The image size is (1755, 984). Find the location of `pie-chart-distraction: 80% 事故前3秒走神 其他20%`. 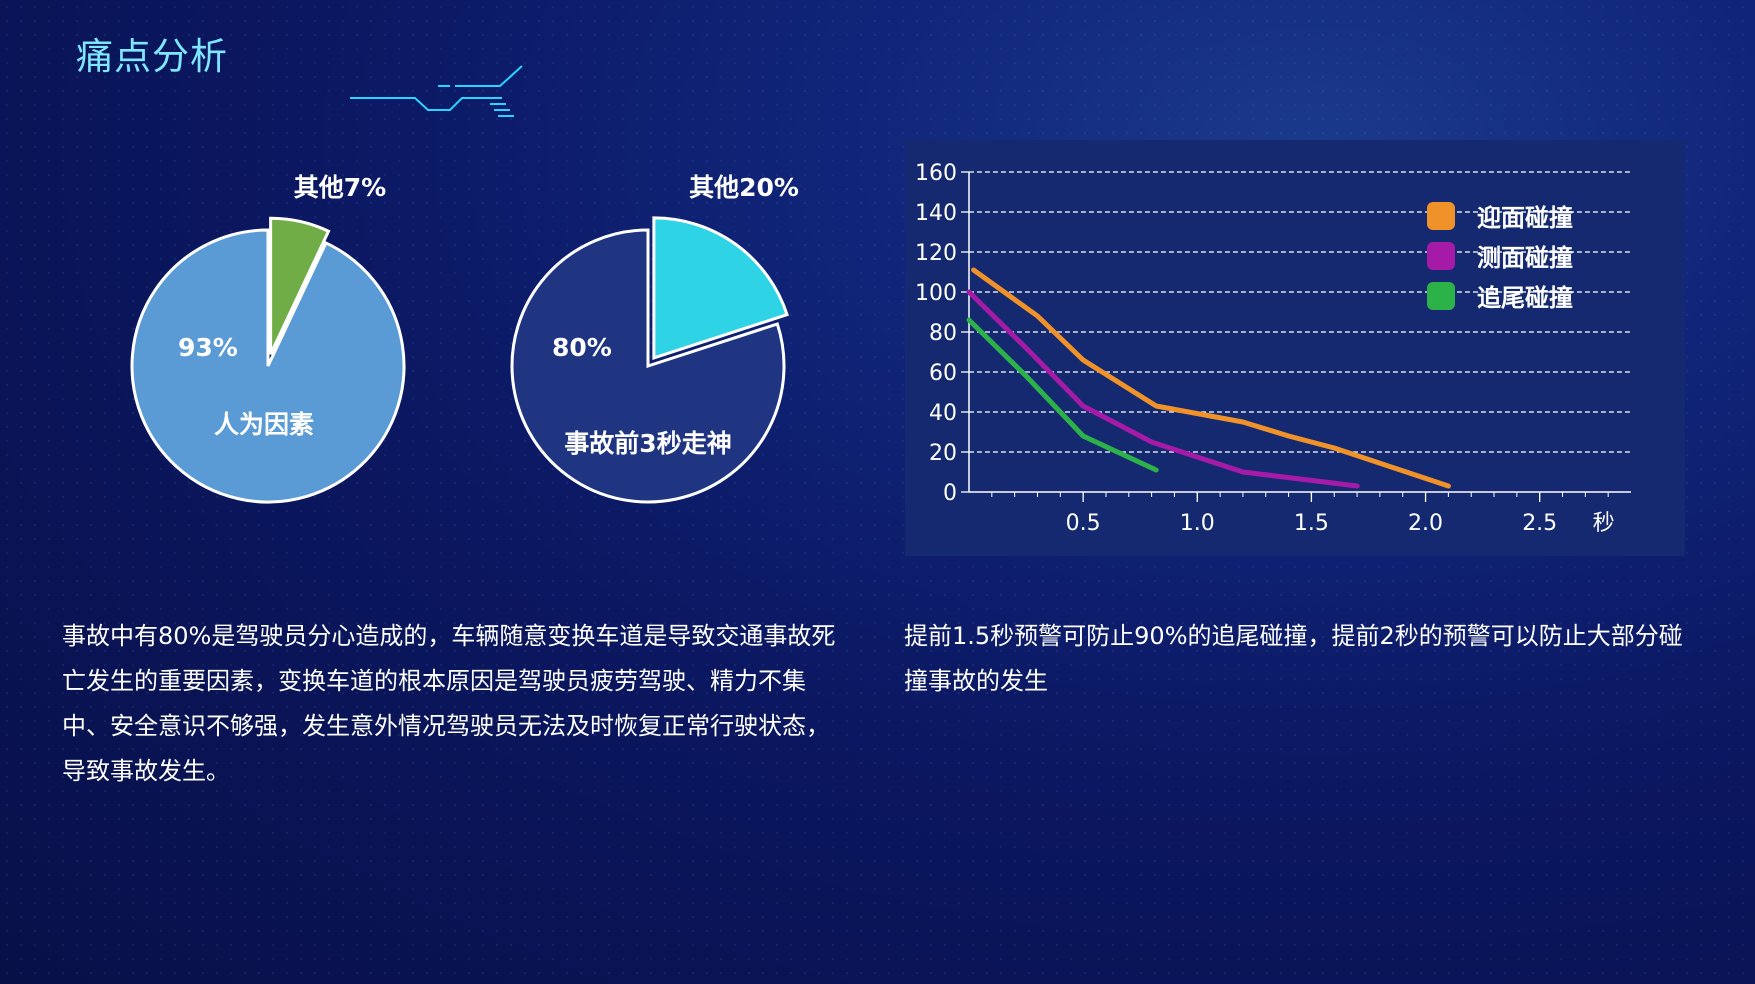

pie-chart-distraction: 80% 事故前3秒走神 其他20% is located at coordinates (654, 338).